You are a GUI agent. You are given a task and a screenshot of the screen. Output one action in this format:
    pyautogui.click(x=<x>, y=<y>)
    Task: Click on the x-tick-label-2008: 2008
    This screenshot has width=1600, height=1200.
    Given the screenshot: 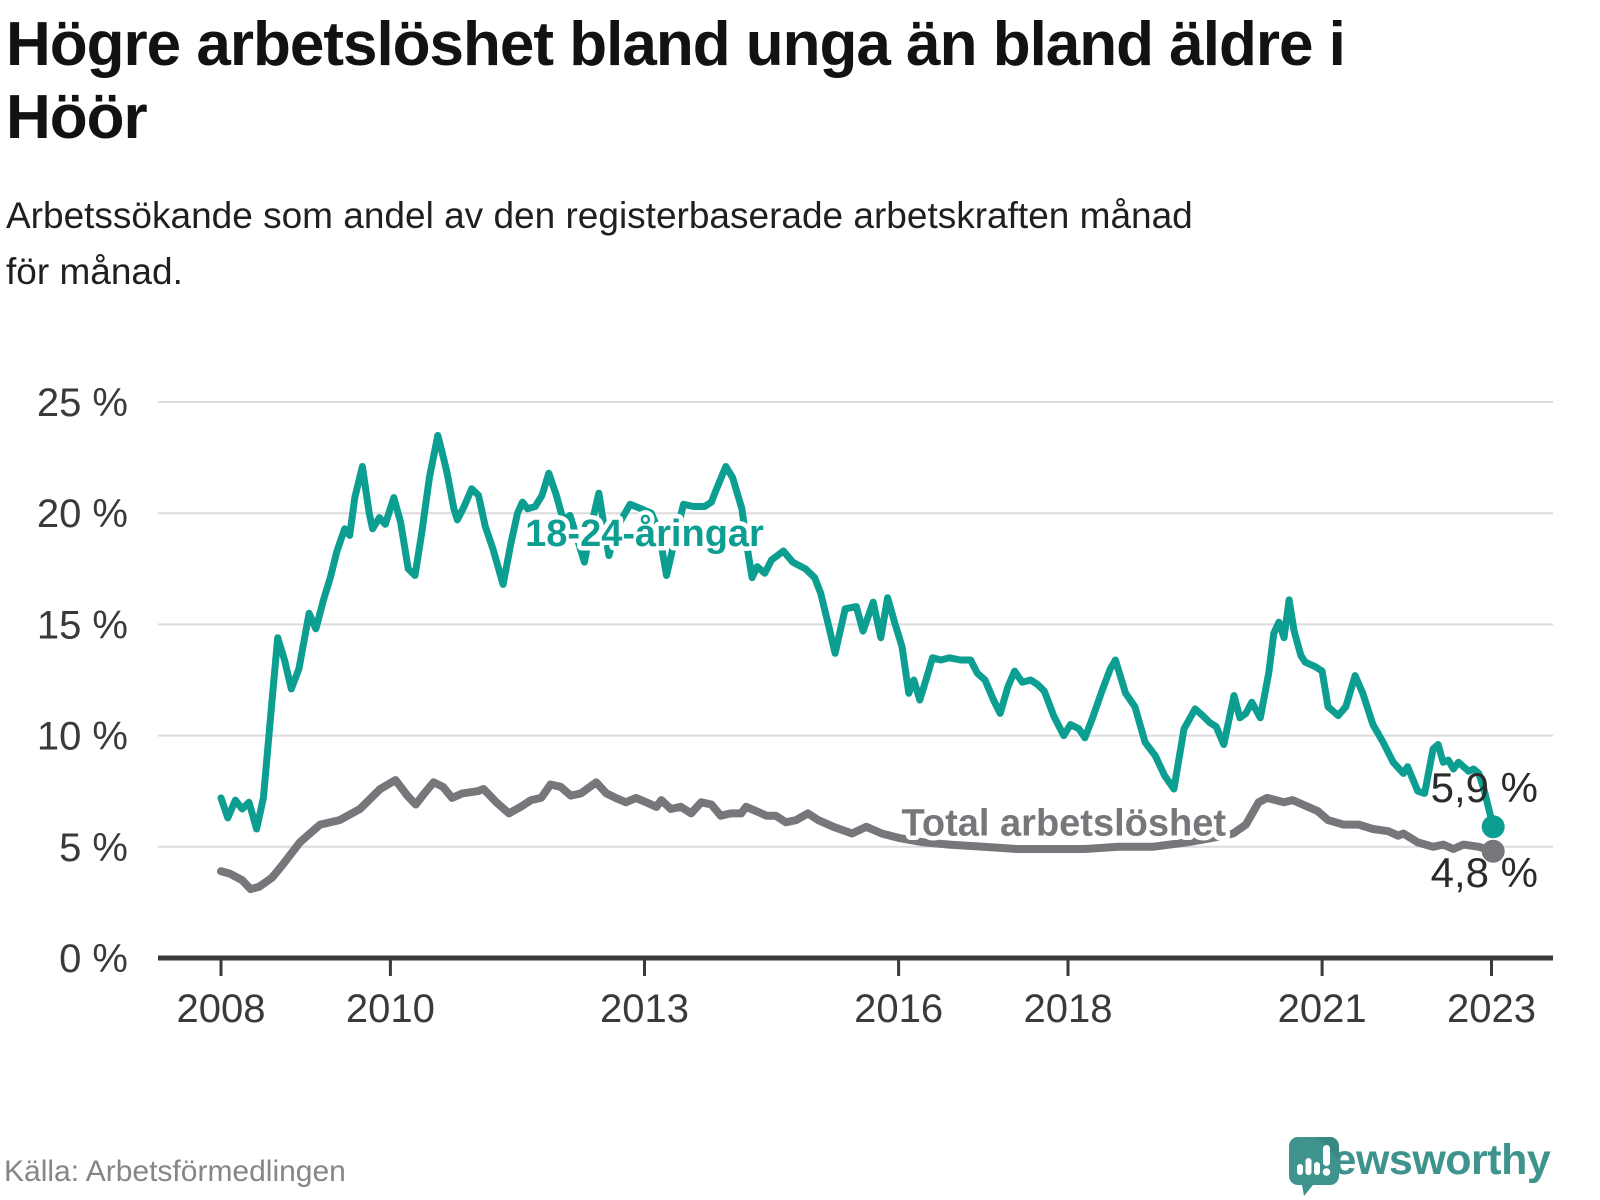 What is the action you would take?
    pyautogui.click(x=221, y=1009)
    